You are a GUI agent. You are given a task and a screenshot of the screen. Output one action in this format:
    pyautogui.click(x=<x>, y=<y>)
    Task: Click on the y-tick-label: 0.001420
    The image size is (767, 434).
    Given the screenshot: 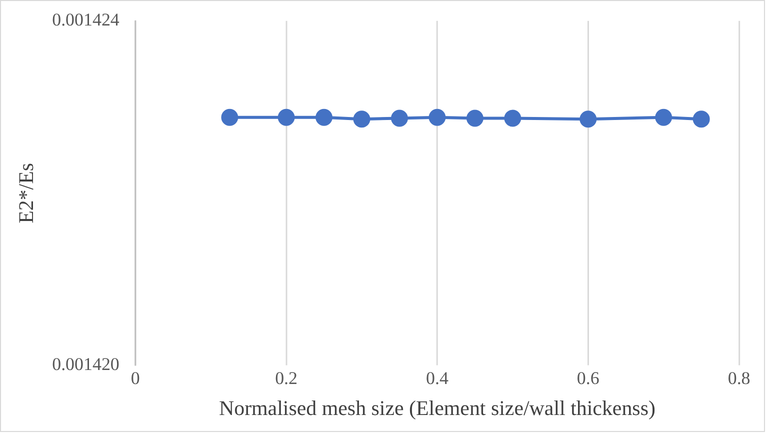 What is the action you would take?
    pyautogui.click(x=86, y=364)
    